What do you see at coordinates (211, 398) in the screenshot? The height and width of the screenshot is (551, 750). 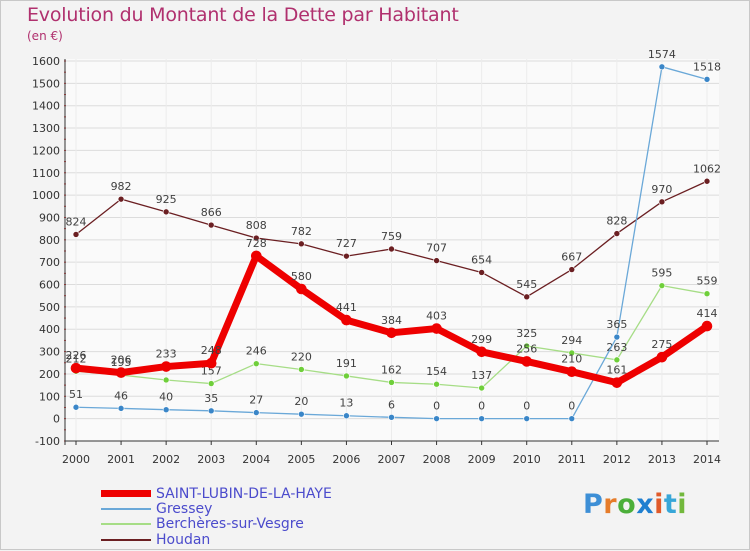 I see `data-label-gressey: 35` at bounding box center [211, 398].